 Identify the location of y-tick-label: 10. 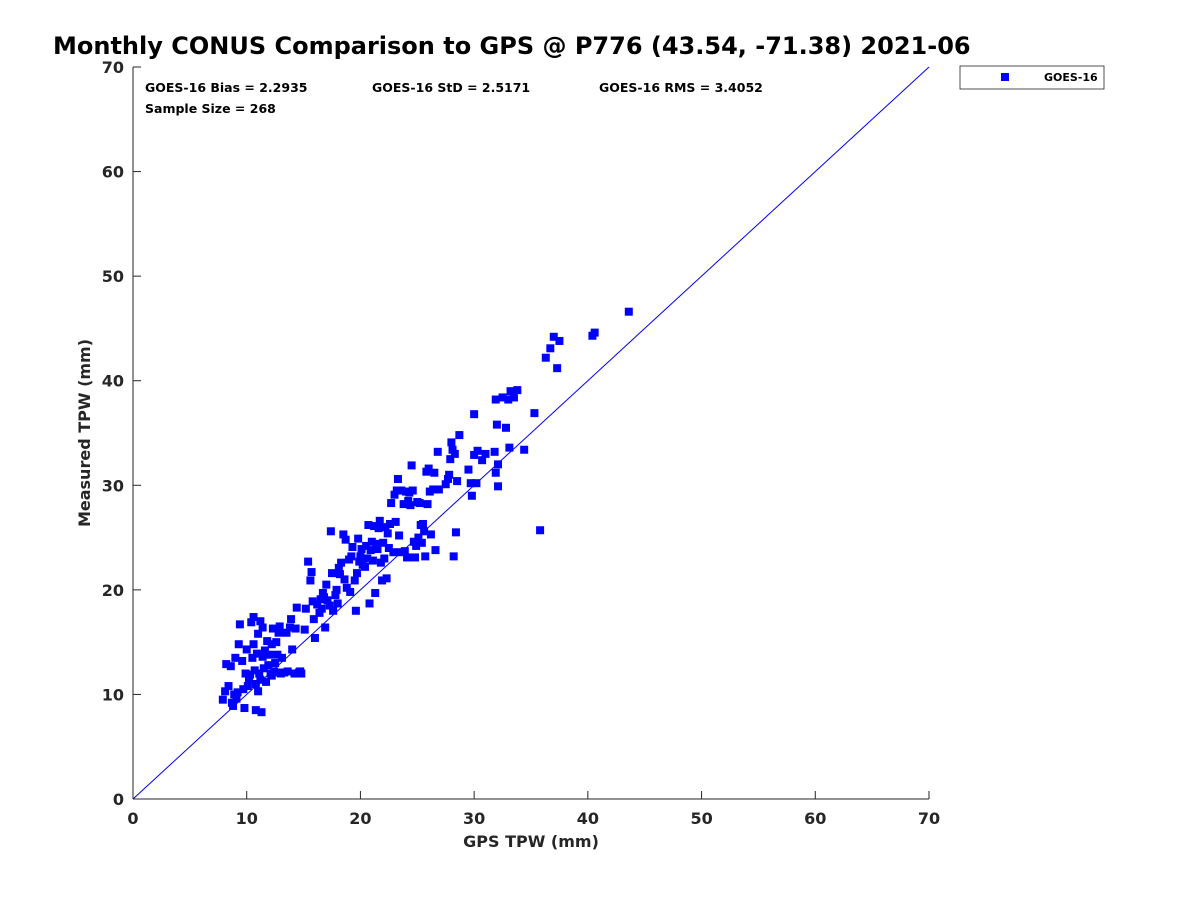
(113, 694).